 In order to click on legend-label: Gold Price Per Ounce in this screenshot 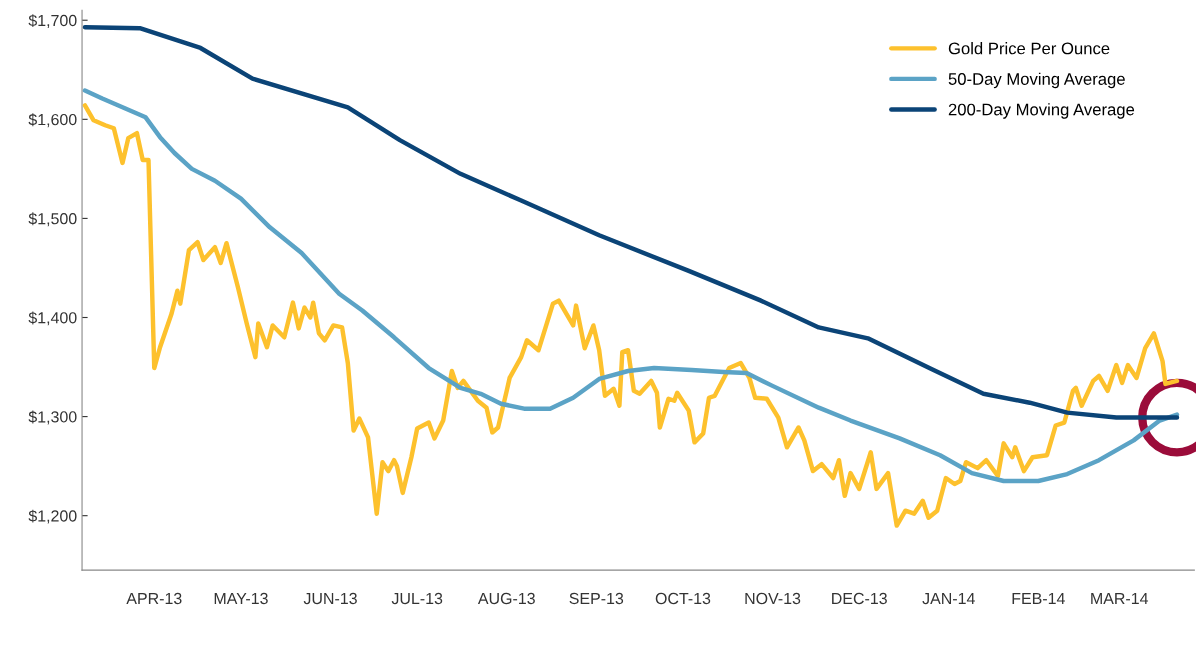, I will do `click(1029, 48)`.